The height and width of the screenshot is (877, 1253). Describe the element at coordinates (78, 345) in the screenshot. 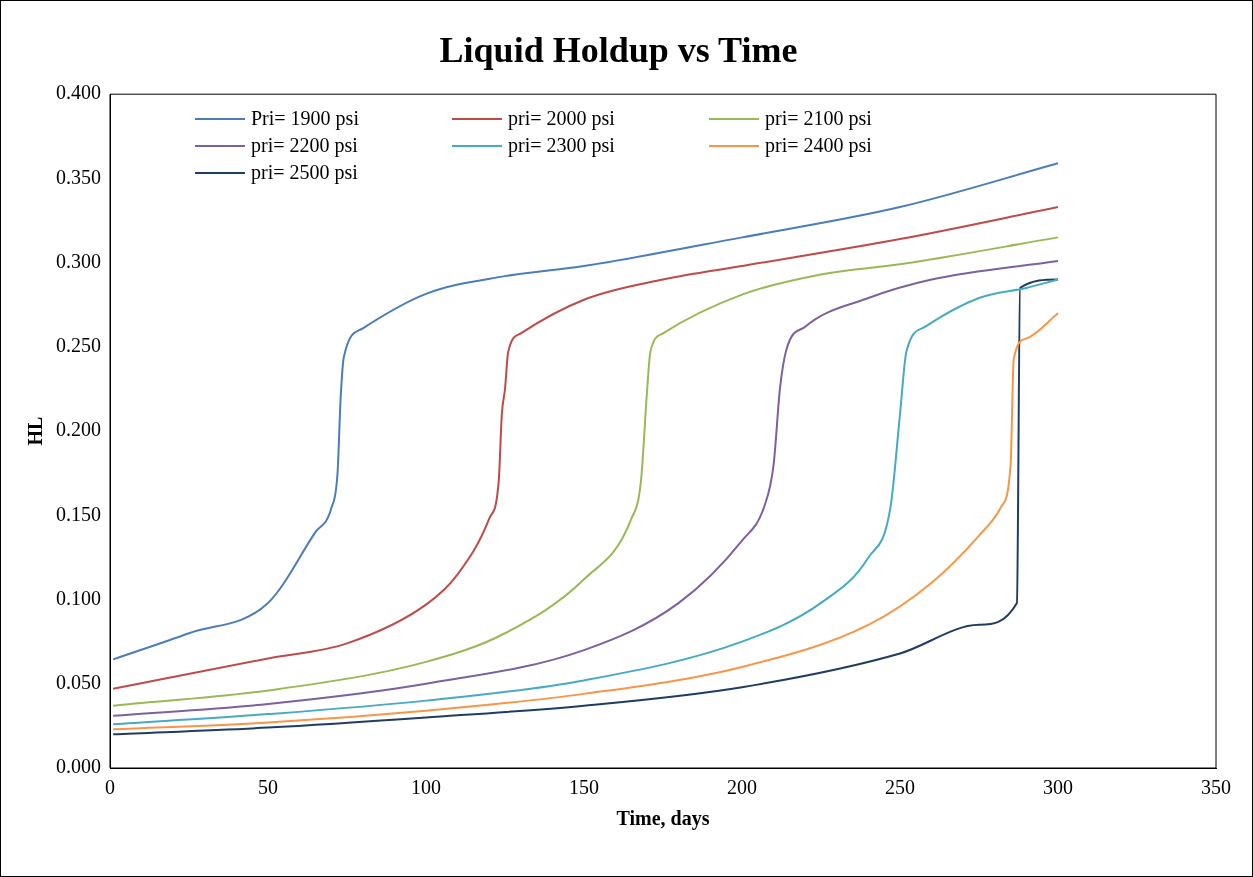

I see `y-tick-label: 0.250` at that location.